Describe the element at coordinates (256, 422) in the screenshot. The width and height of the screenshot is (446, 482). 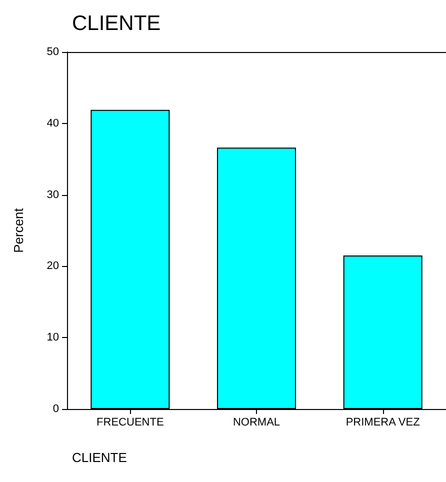
I see `x-tick-label: NORMAL` at that location.